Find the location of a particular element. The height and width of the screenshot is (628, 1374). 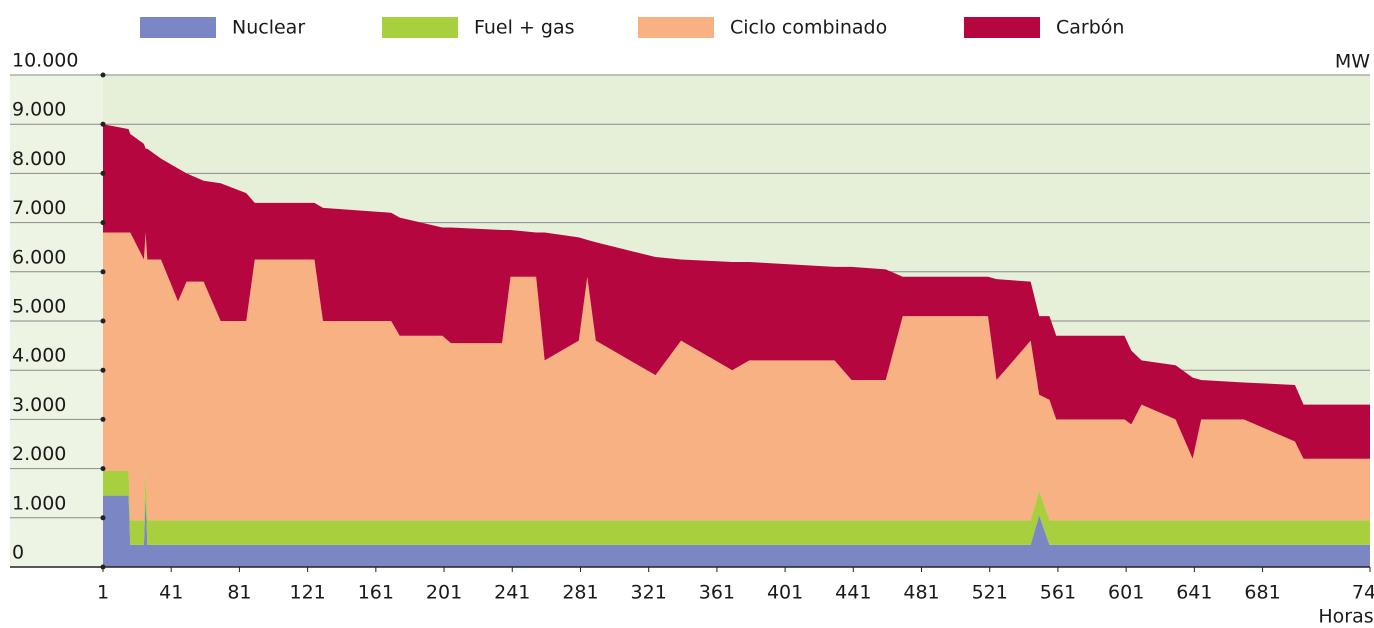

legend-label: Fuel + gas is located at coordinates (524, 28).